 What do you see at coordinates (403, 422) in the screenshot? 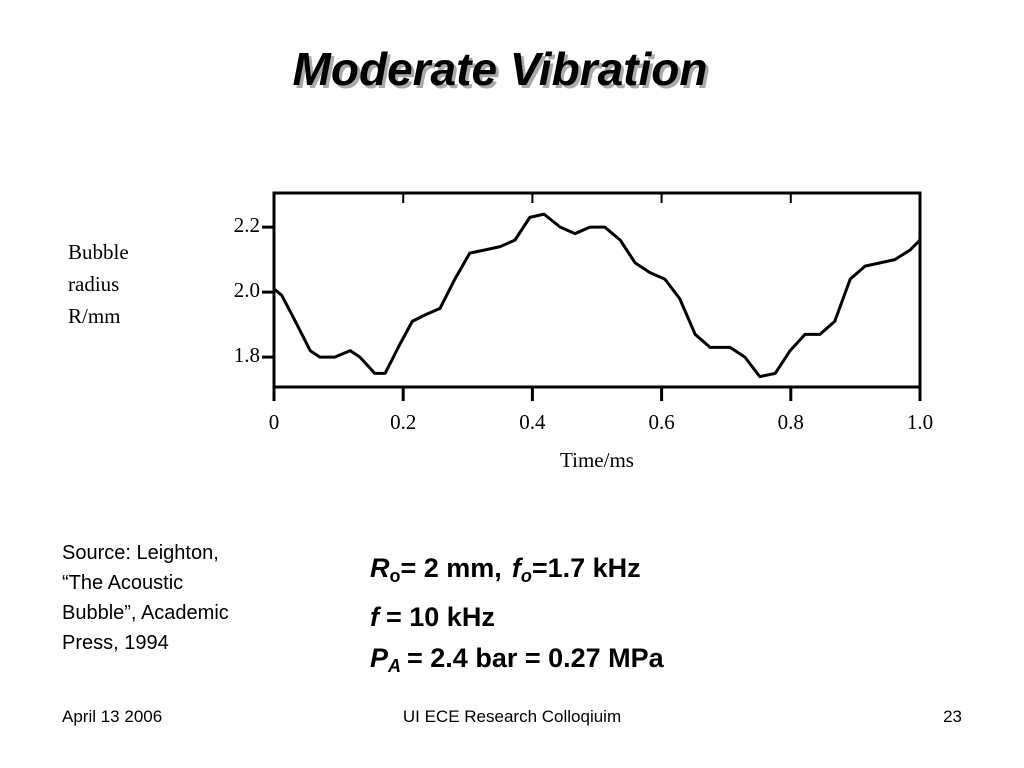
I see `x-tick-label: 0.2` at bounding box center [403, 422].